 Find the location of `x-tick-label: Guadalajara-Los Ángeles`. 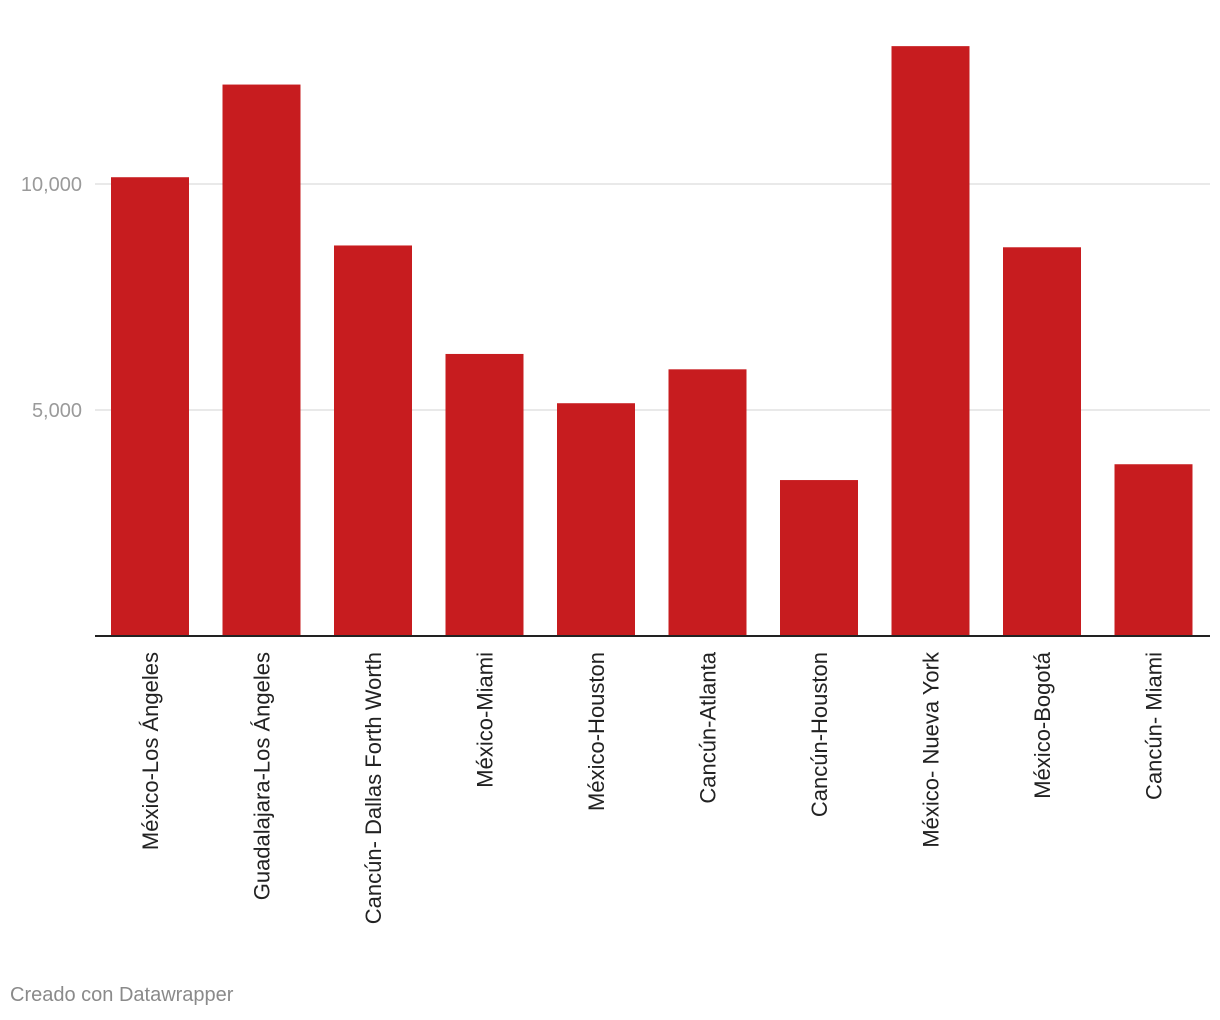

x-tick-label: Guadalajara-Los Ángeles is located at coordinates (262, 776).